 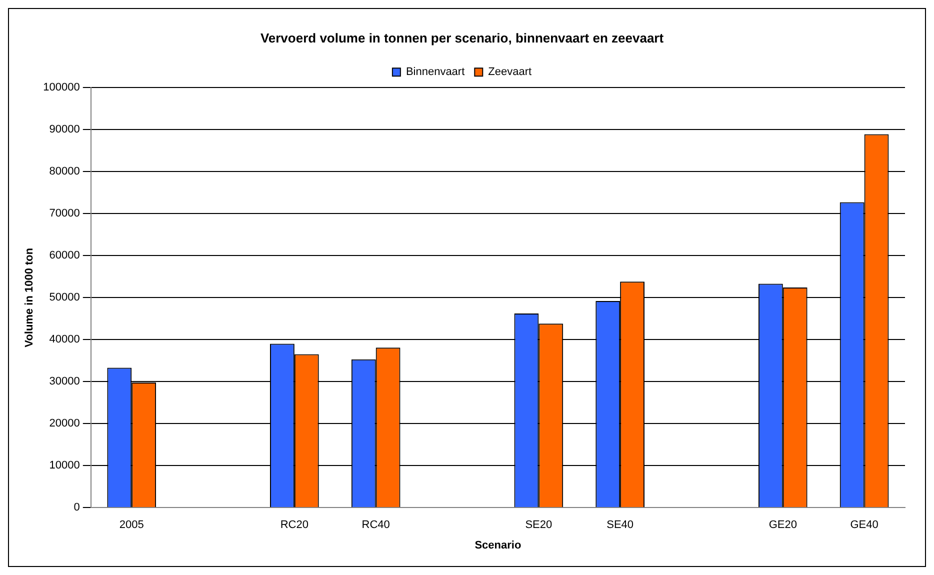 I want to click on y-tick-label: 70000, so click(x=64, y=214).